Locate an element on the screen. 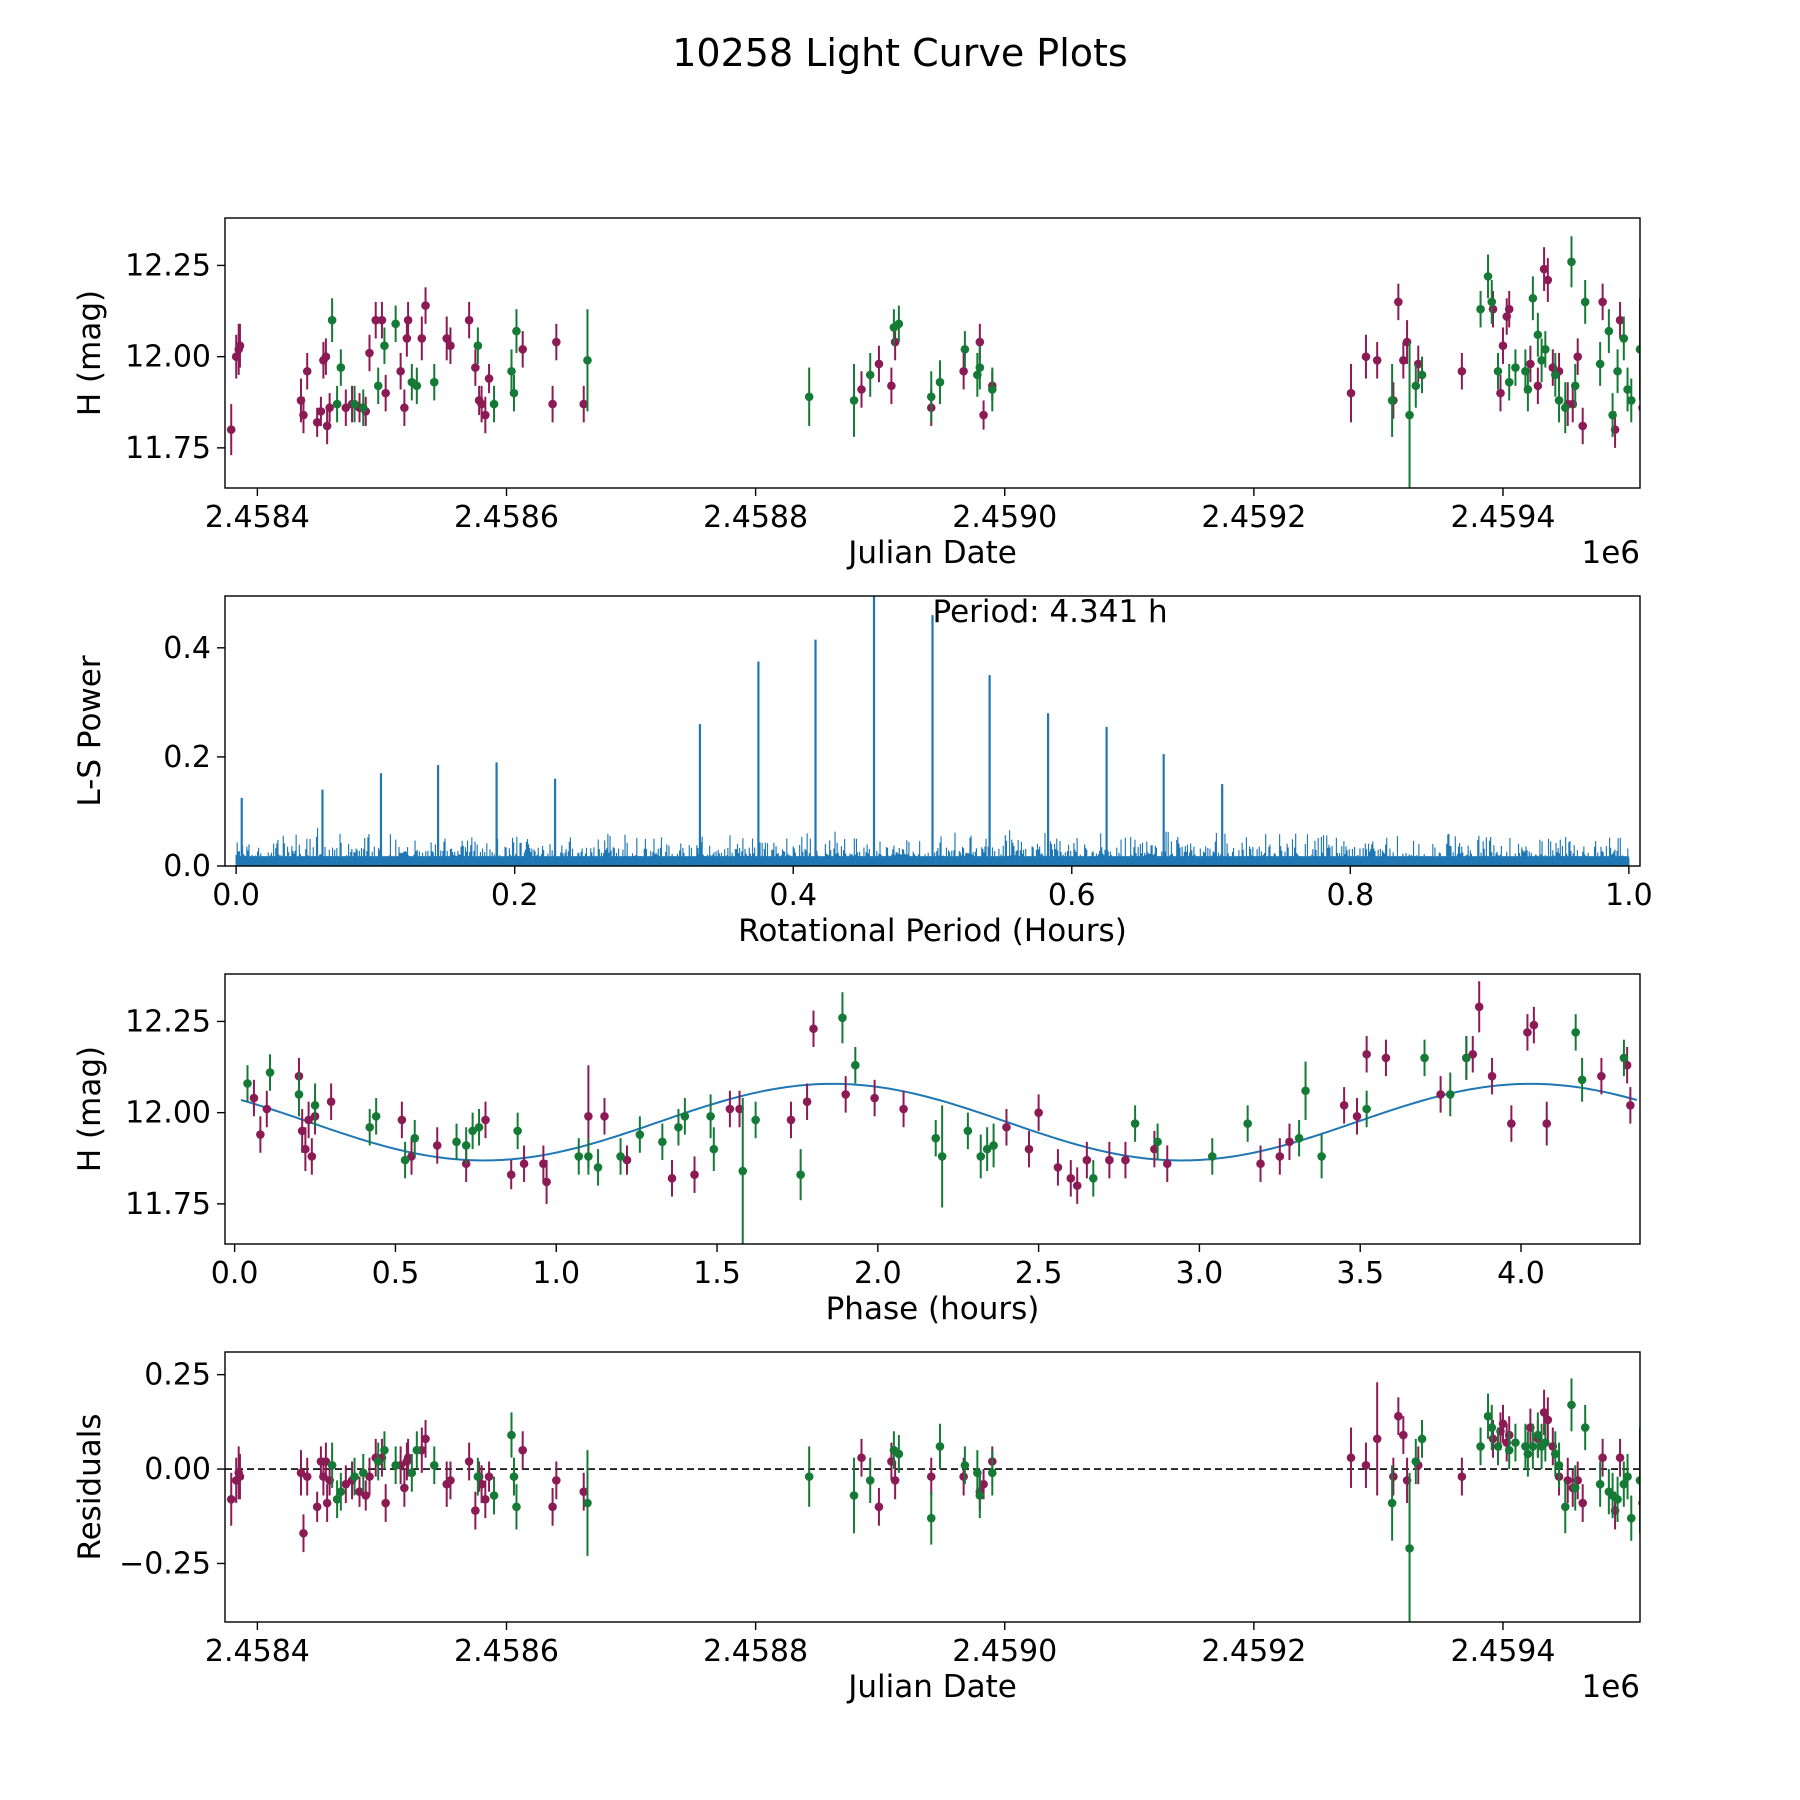 The image size is (1800, 1800). periodogram-axes-frame is located at coordinates (932, 731).